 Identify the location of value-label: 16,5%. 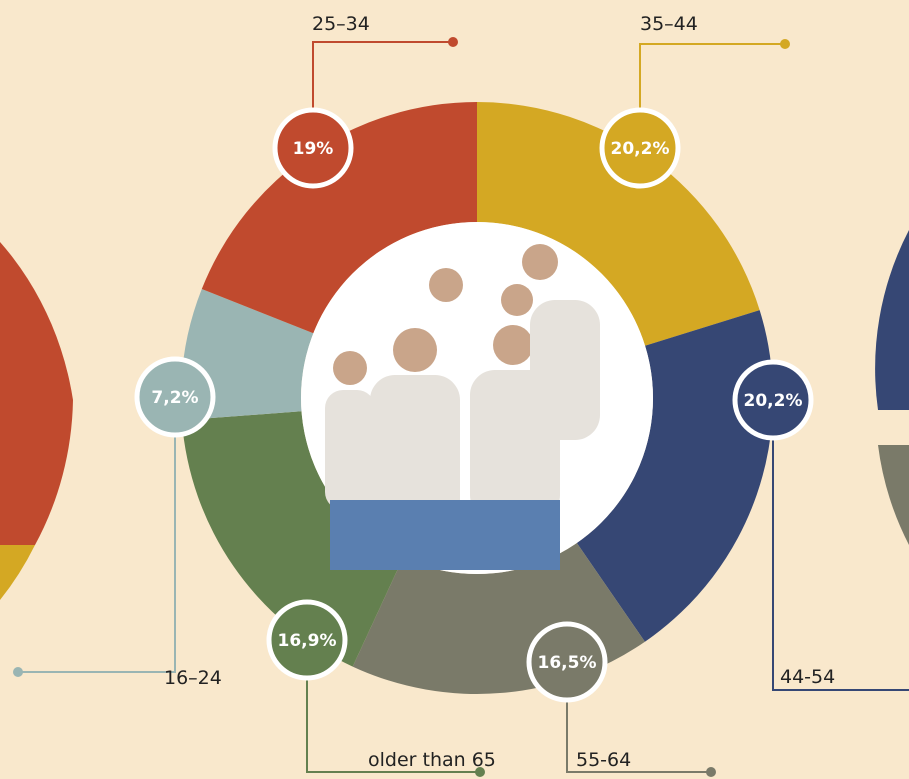
(567, 663).